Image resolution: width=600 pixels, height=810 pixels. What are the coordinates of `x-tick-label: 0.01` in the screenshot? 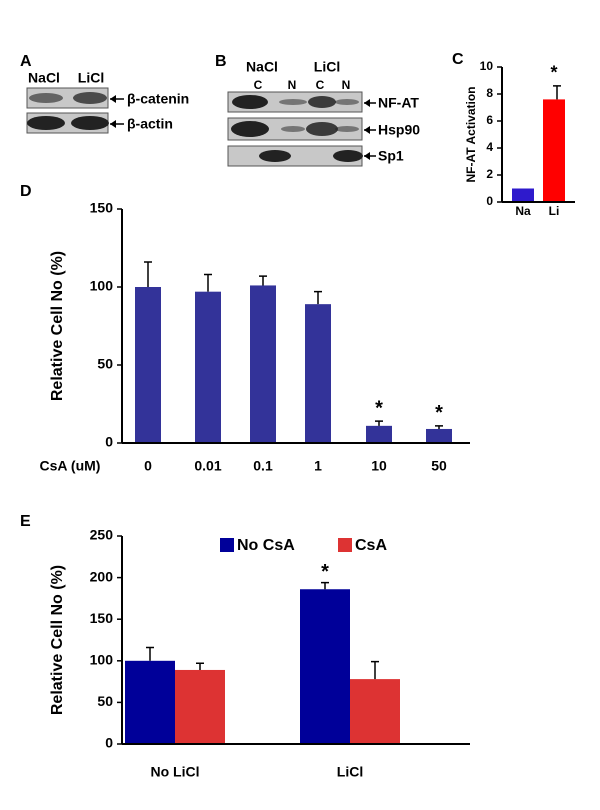 It's located at (207, 466).